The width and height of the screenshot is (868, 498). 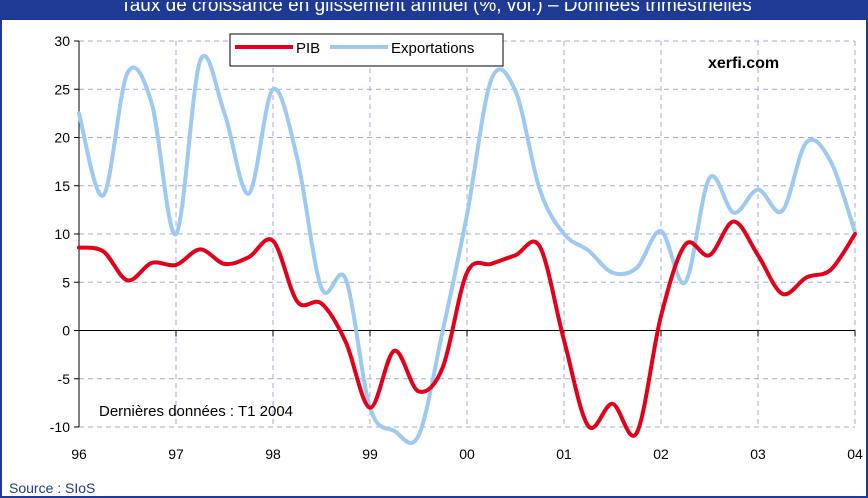 I want to click on source-note: Source : SIoS, so click(x=52, y=488).